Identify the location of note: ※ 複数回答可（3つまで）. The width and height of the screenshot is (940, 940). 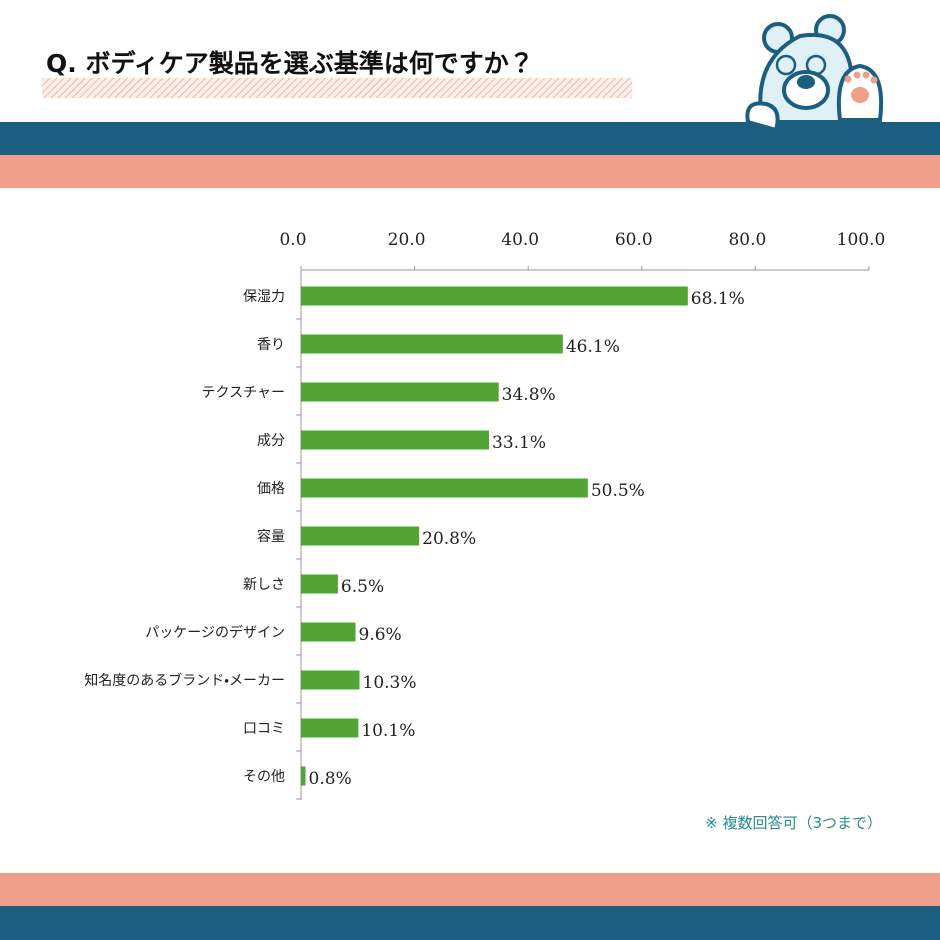
(793, 823).